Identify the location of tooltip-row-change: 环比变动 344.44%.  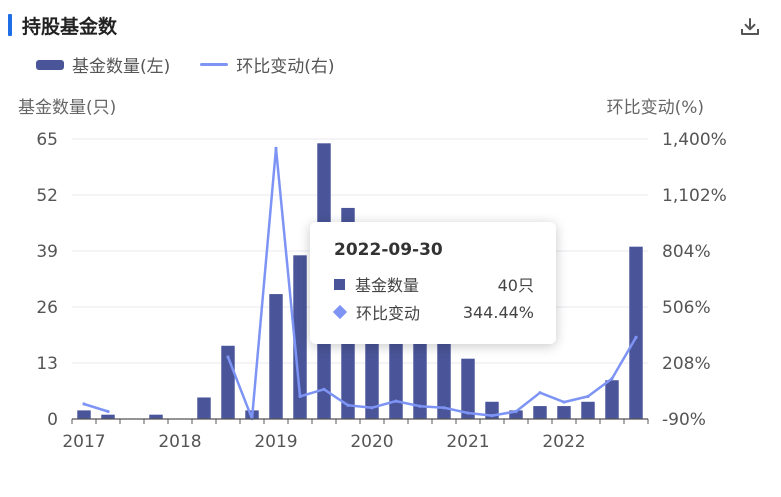
(433, 312).